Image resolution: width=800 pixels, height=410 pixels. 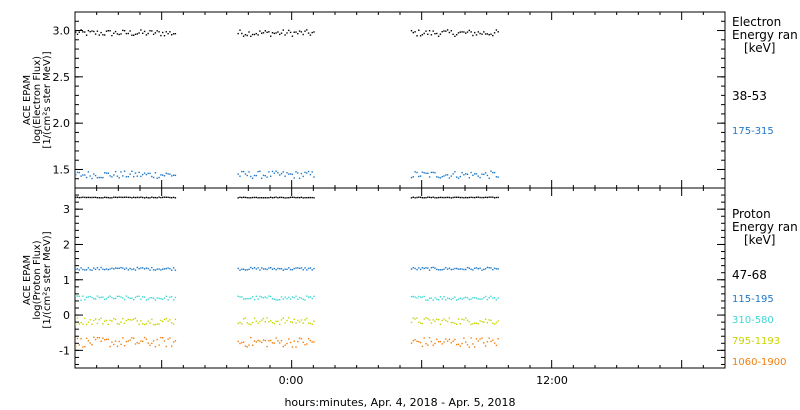 What do you see at coordinates (27, 100) in the screenshot?
I see `electron-ylabel-line-1: ACE EPAM` at bounding box center [27, 100].